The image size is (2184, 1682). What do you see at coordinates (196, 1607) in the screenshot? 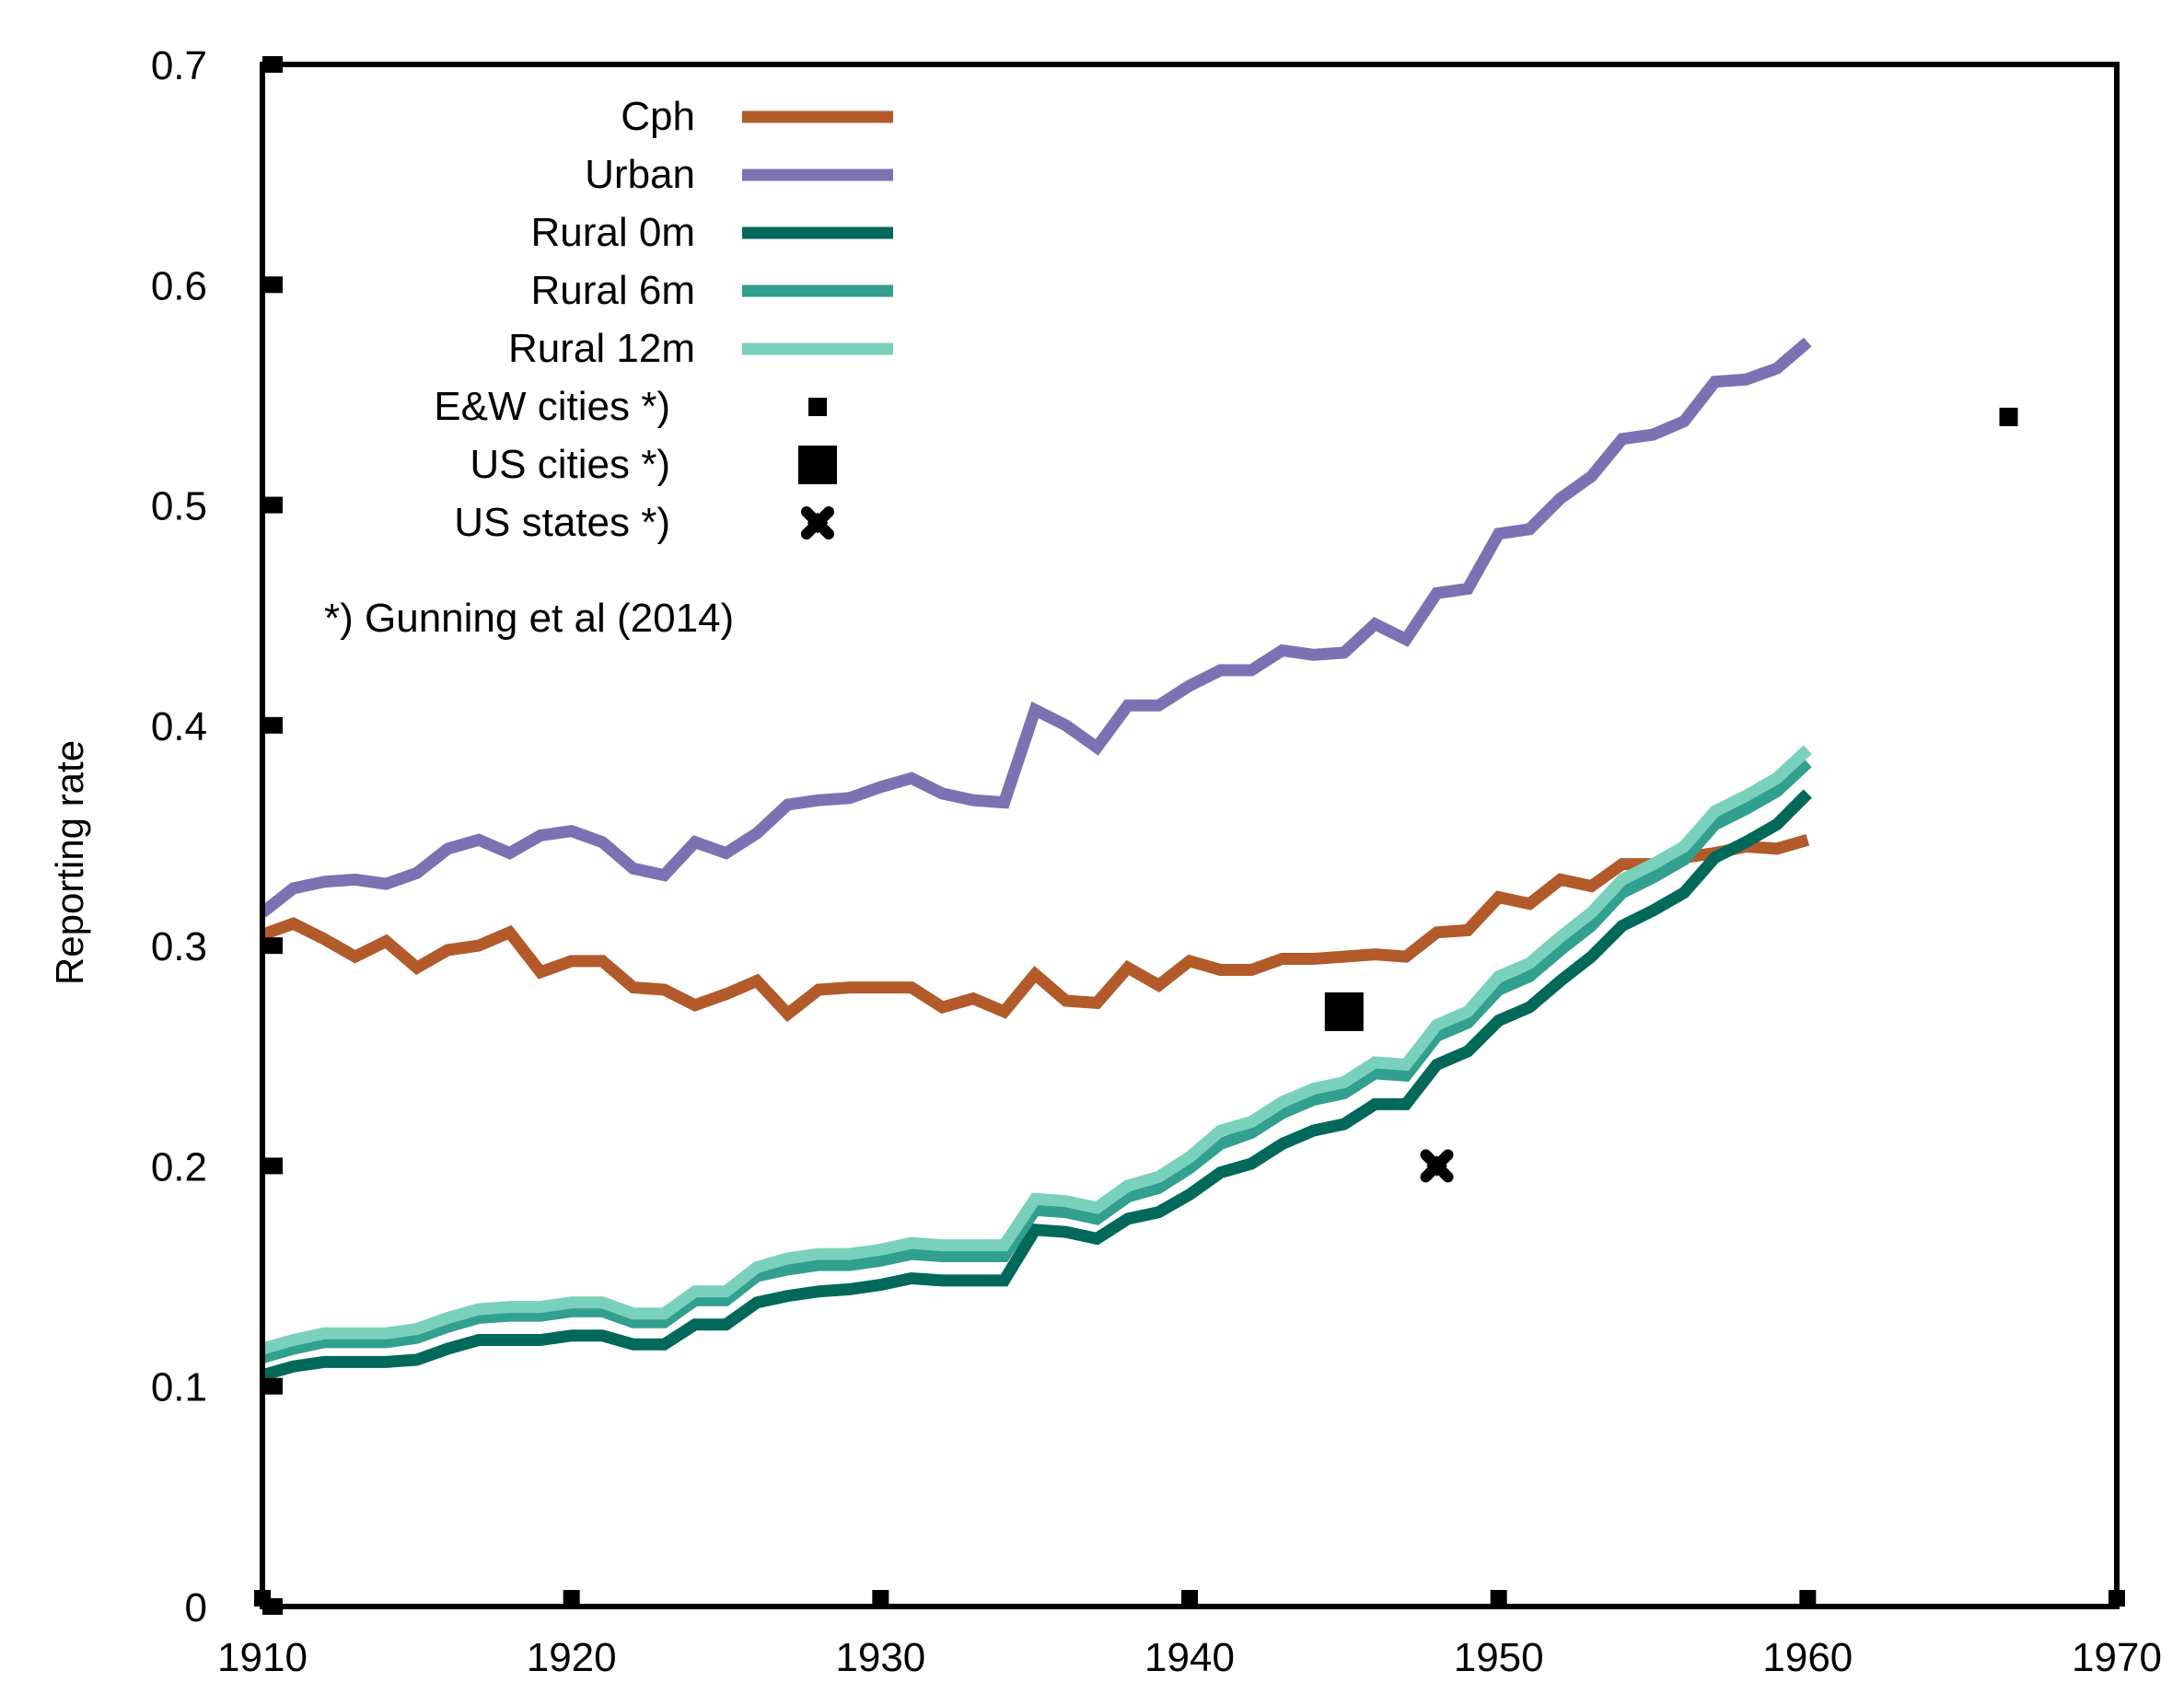
I see `y-tick-label: 0` at bounding box center [196, 1607].